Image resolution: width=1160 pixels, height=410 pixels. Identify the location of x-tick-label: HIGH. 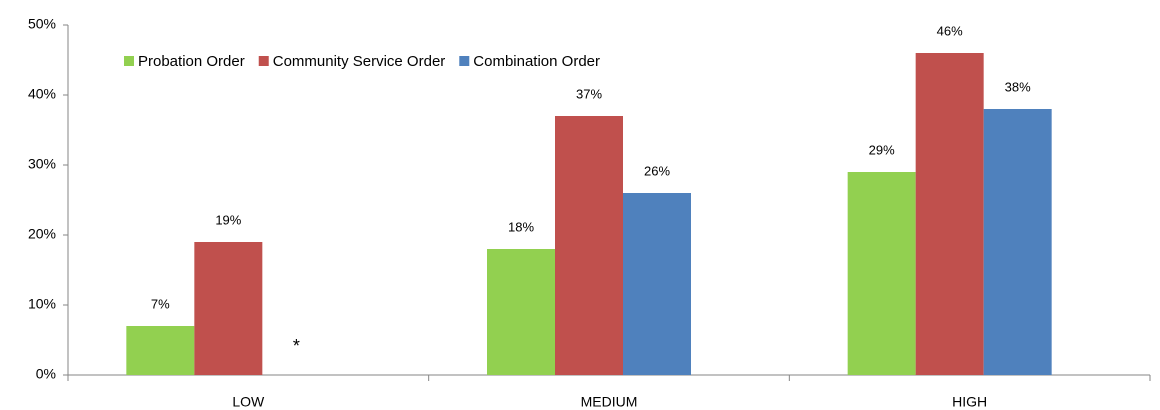
(969, 402).